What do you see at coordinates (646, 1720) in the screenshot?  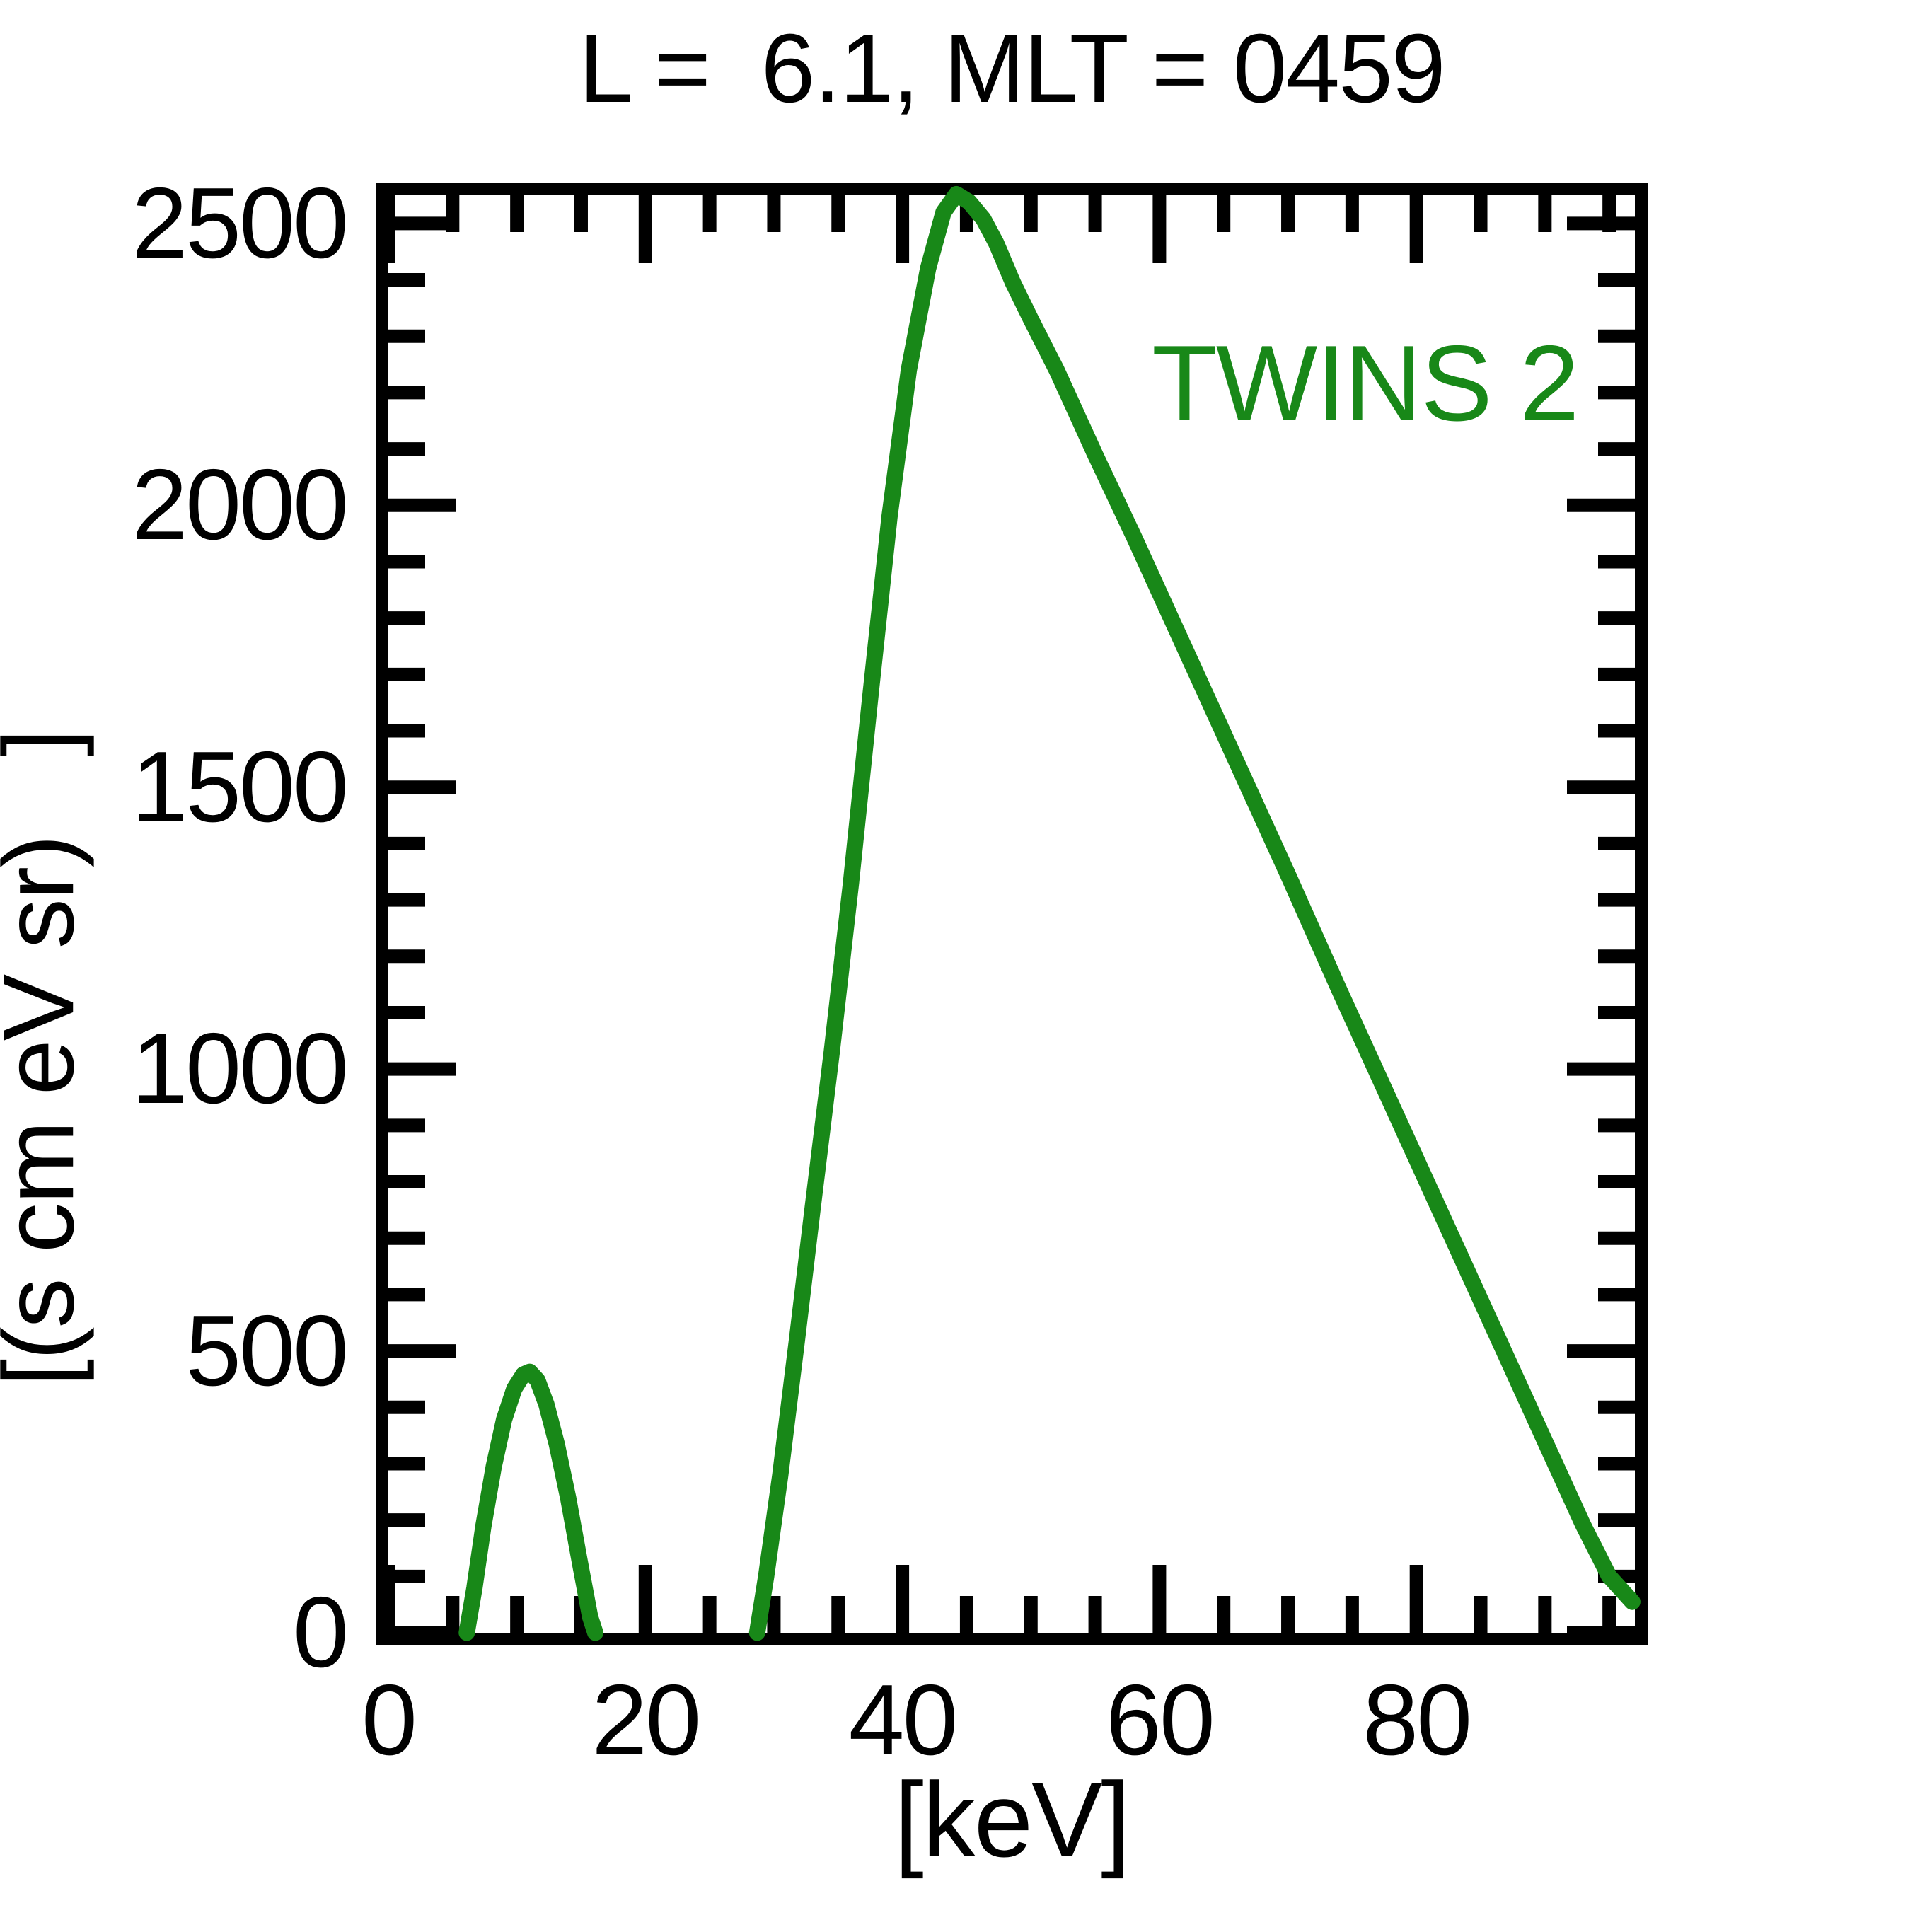 I see `x-tick-label: 20` at bounding box center [646, 1720].